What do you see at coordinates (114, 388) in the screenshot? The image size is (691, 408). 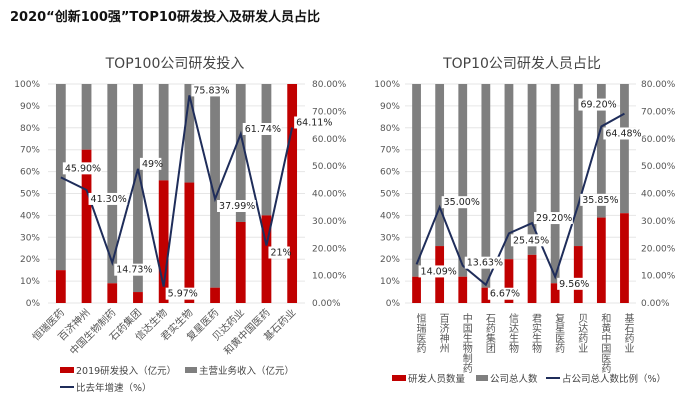 I see `legend-label: 比去年增速（%）` at bounding box center [114, 388].